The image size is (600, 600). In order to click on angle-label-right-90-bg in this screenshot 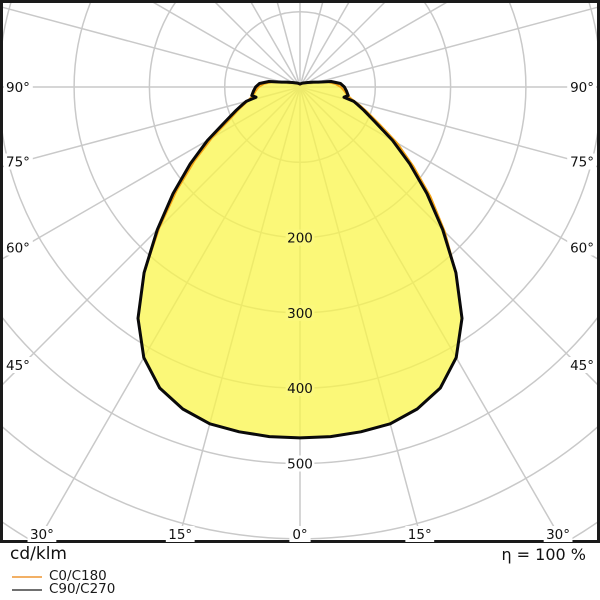, I will do `click(581, 87)`.